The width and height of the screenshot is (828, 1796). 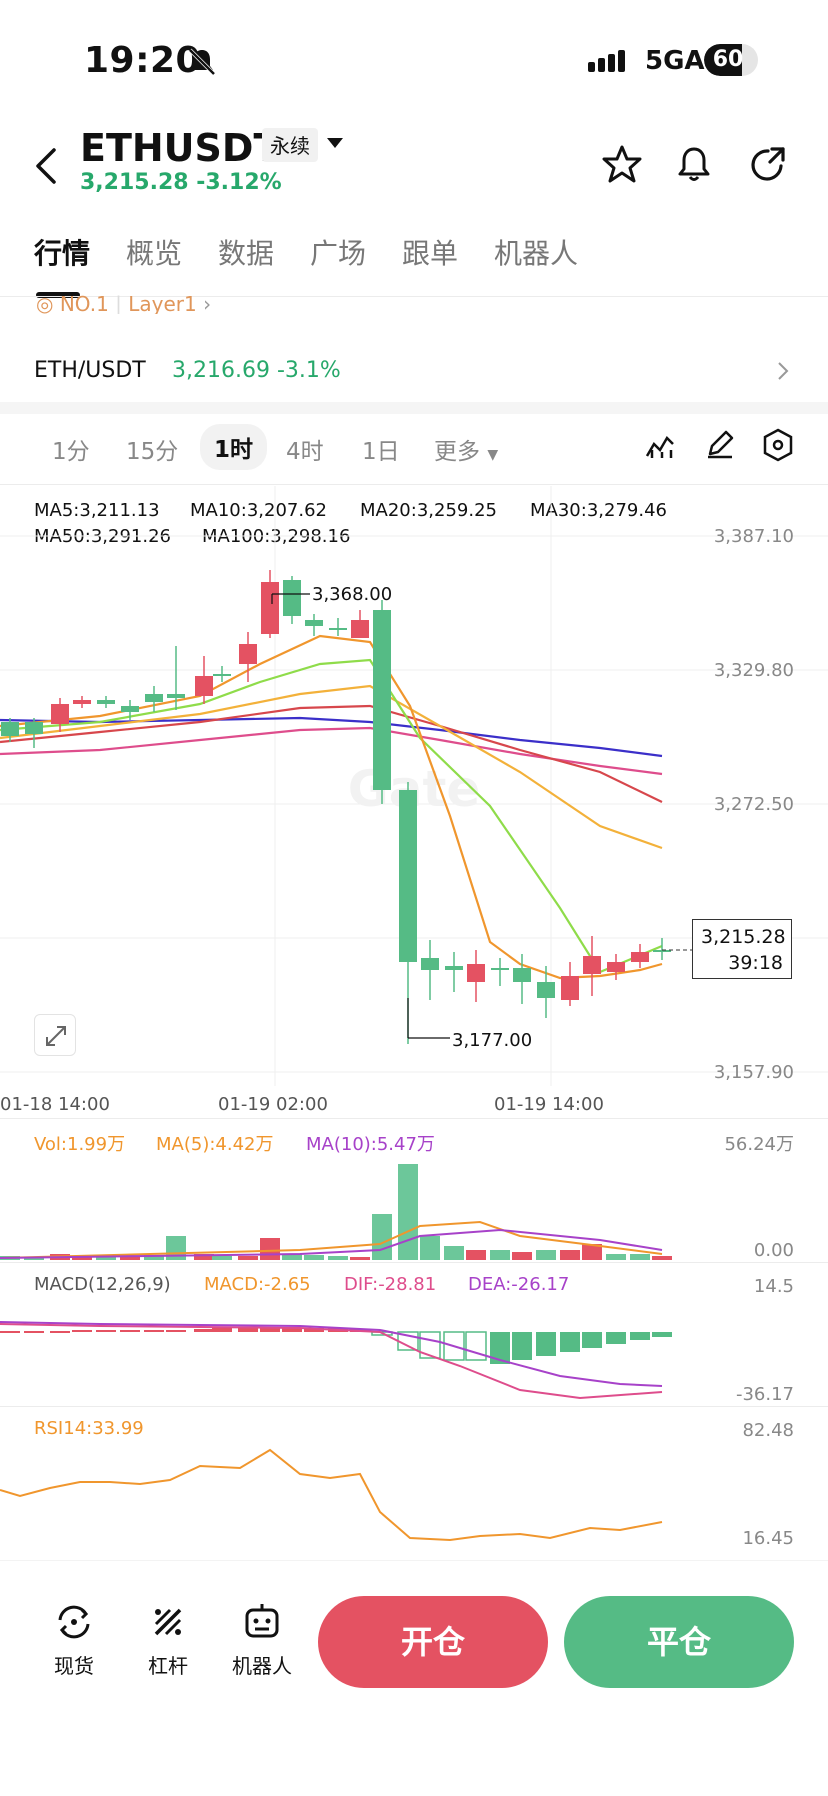 I want to click on macd-axis-bottom: -36.17, so click(x=764, y=1394).